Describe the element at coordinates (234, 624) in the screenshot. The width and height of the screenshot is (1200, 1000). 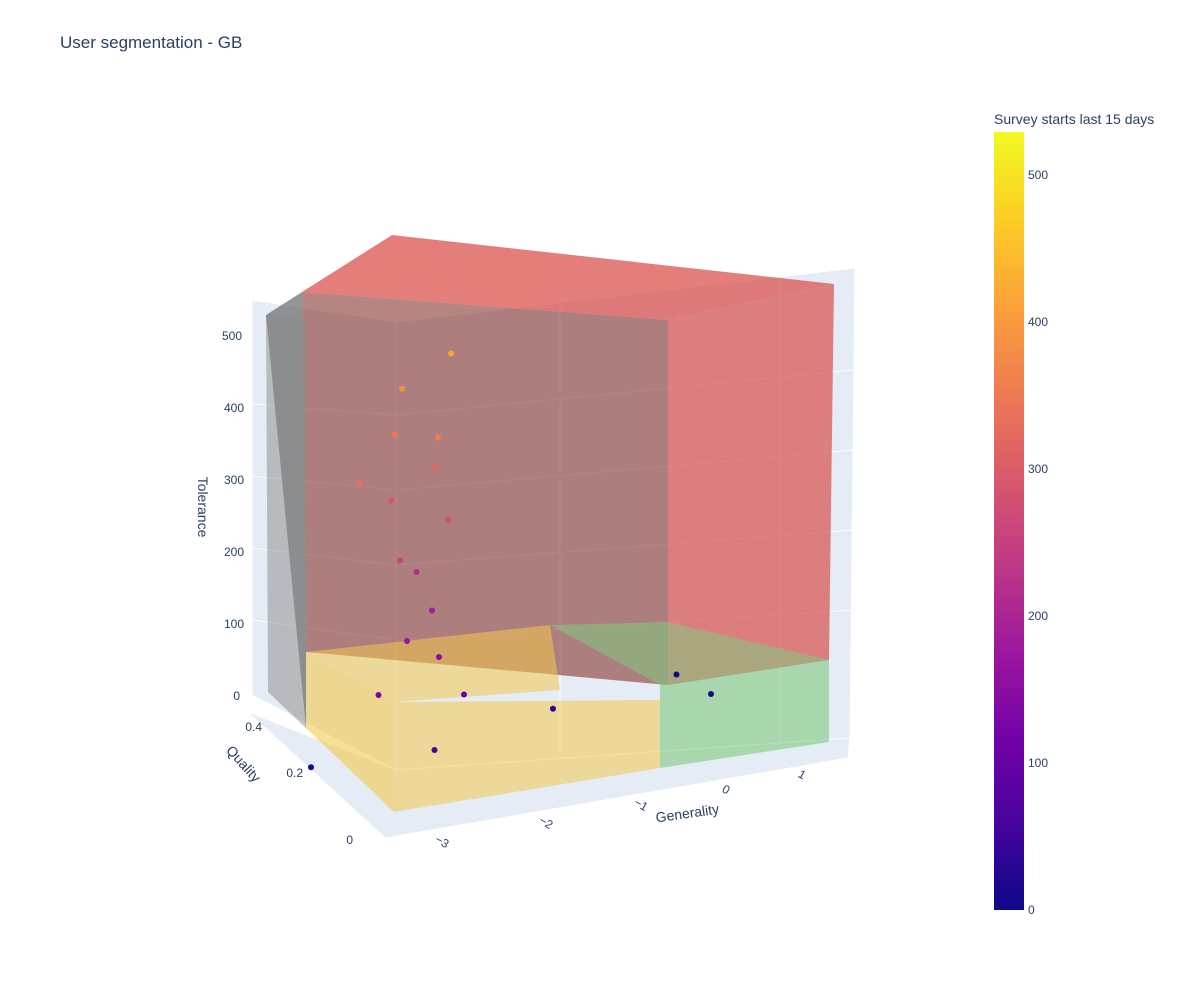
I see `tolerance-tick-100: 100` at that location.